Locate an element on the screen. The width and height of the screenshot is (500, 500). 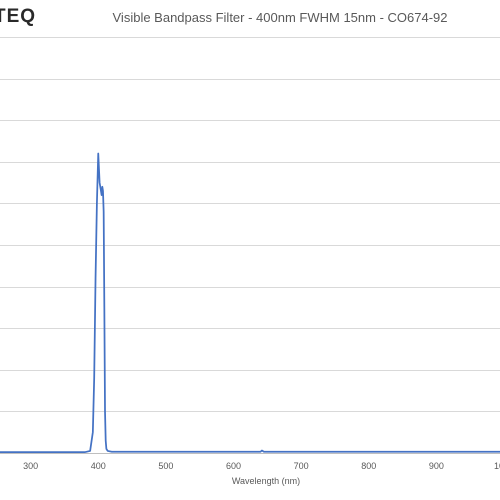
x-axis-title: Wavelength (nm) is located at coordinates (266, 481).